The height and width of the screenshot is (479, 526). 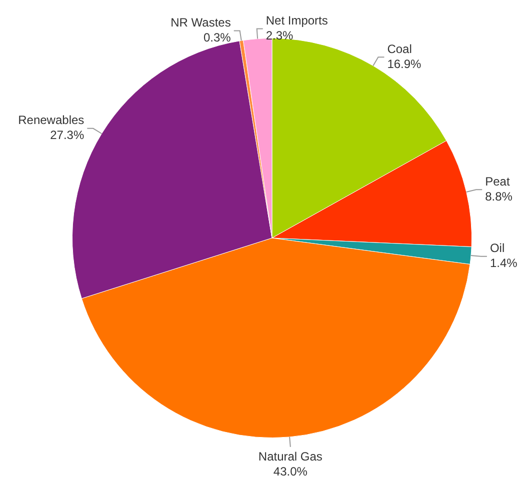 What do you see at coordinates (217, 37) in the screenshot?
I see `data-label: 0.3%` at bounding box center [217, 37].